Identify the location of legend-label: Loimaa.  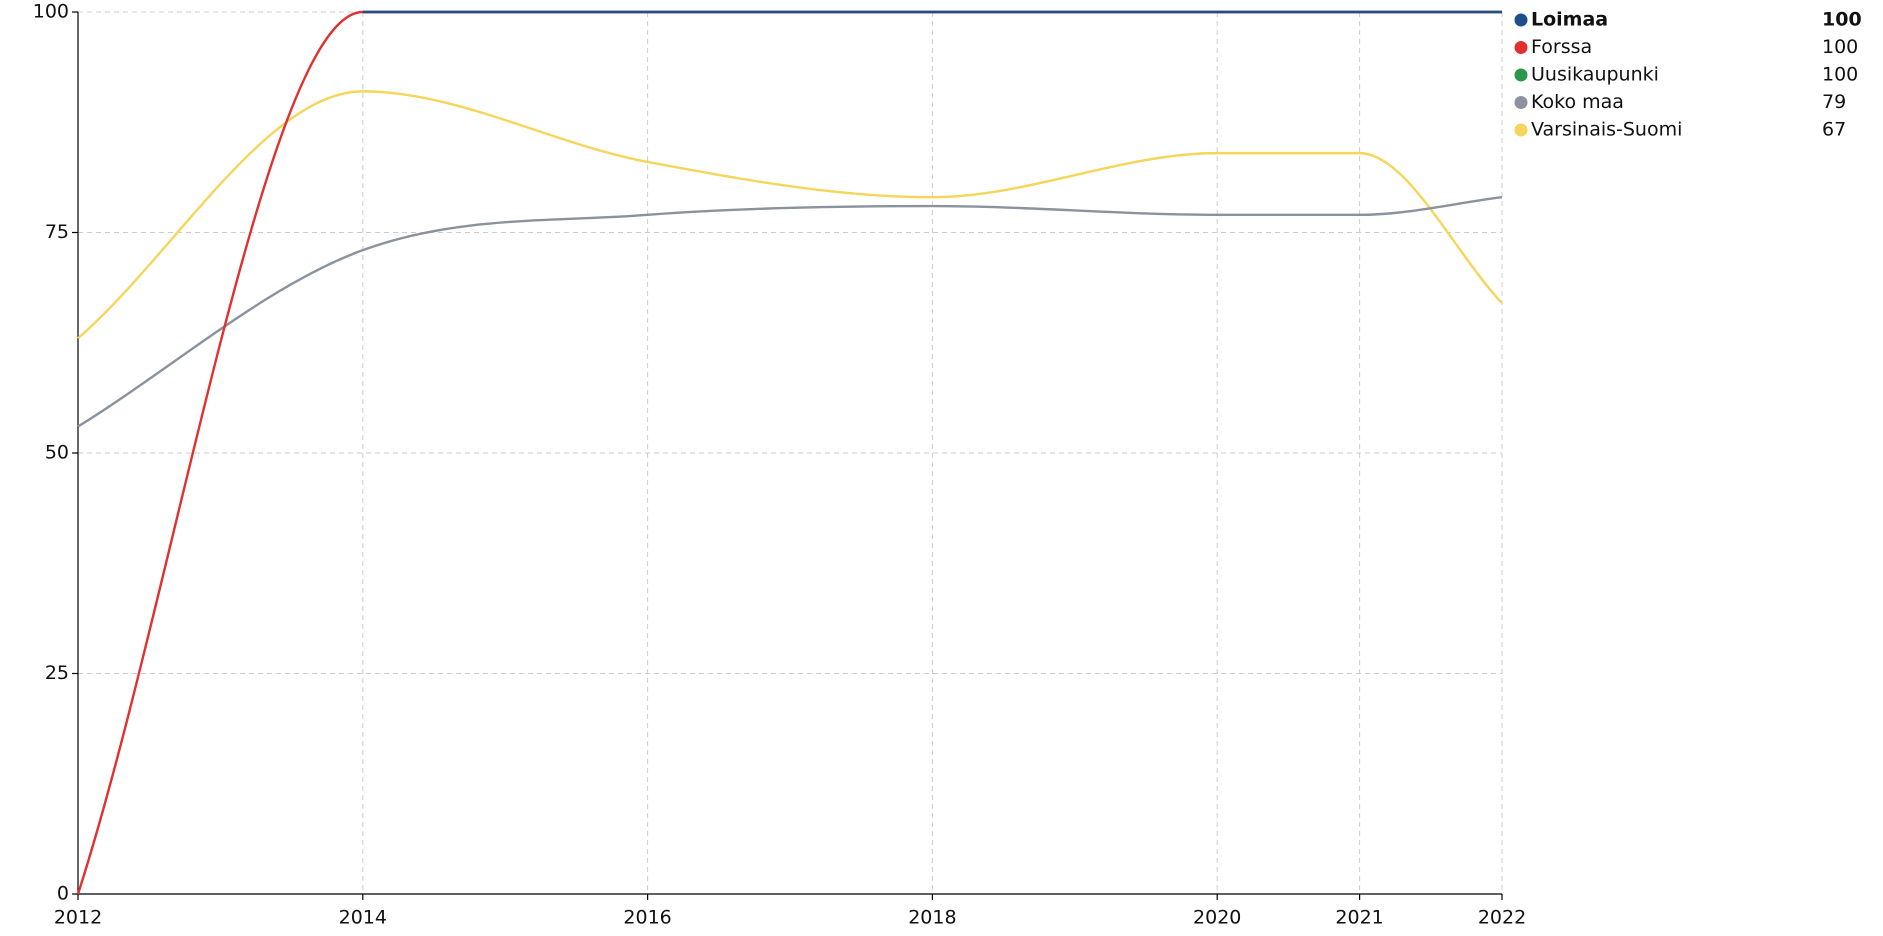
(1569, 20).